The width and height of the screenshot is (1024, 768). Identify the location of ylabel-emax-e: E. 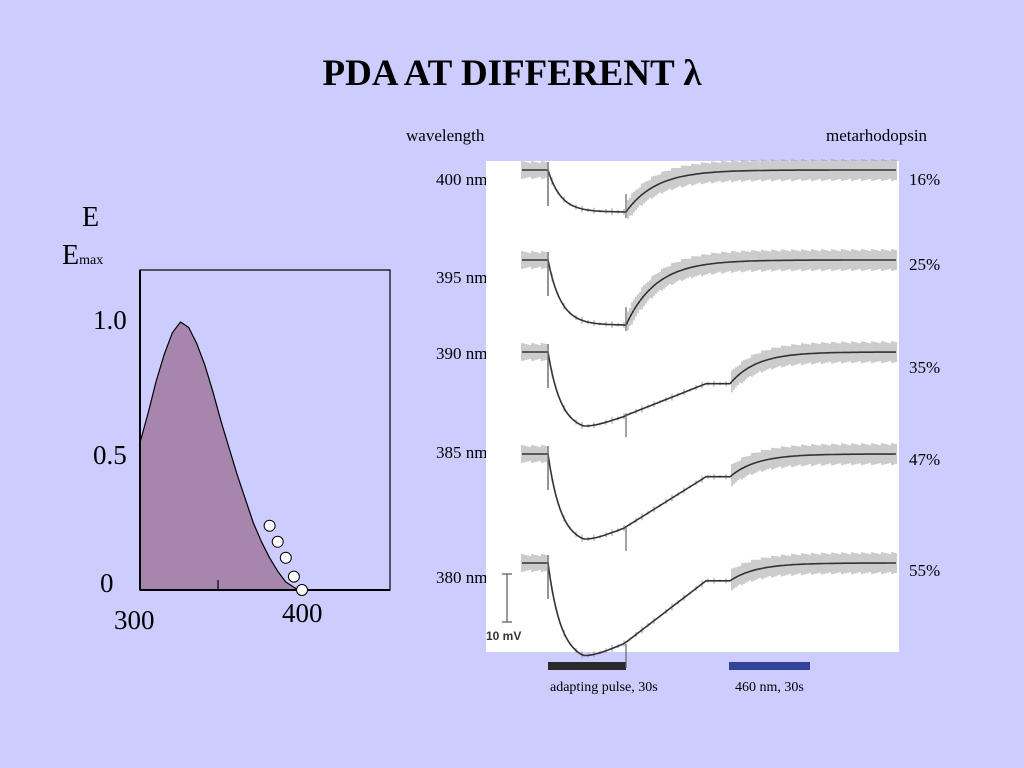
(71, 255).